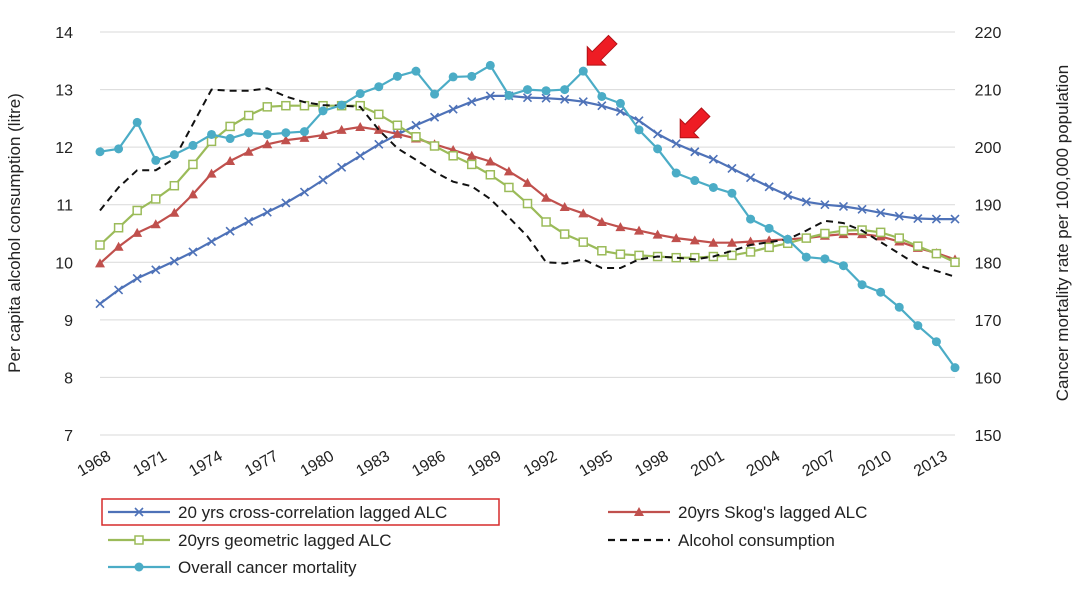  Describe the element at coordinates (648, 86) in the screenshot. I see `annotation-layer` at that location.